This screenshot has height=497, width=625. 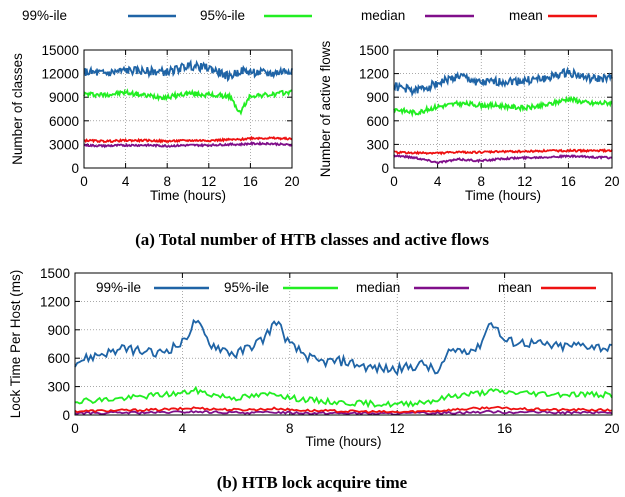 I want to click on caption-b: (b) HTB lock acquire time, so click(x=312, y=482).